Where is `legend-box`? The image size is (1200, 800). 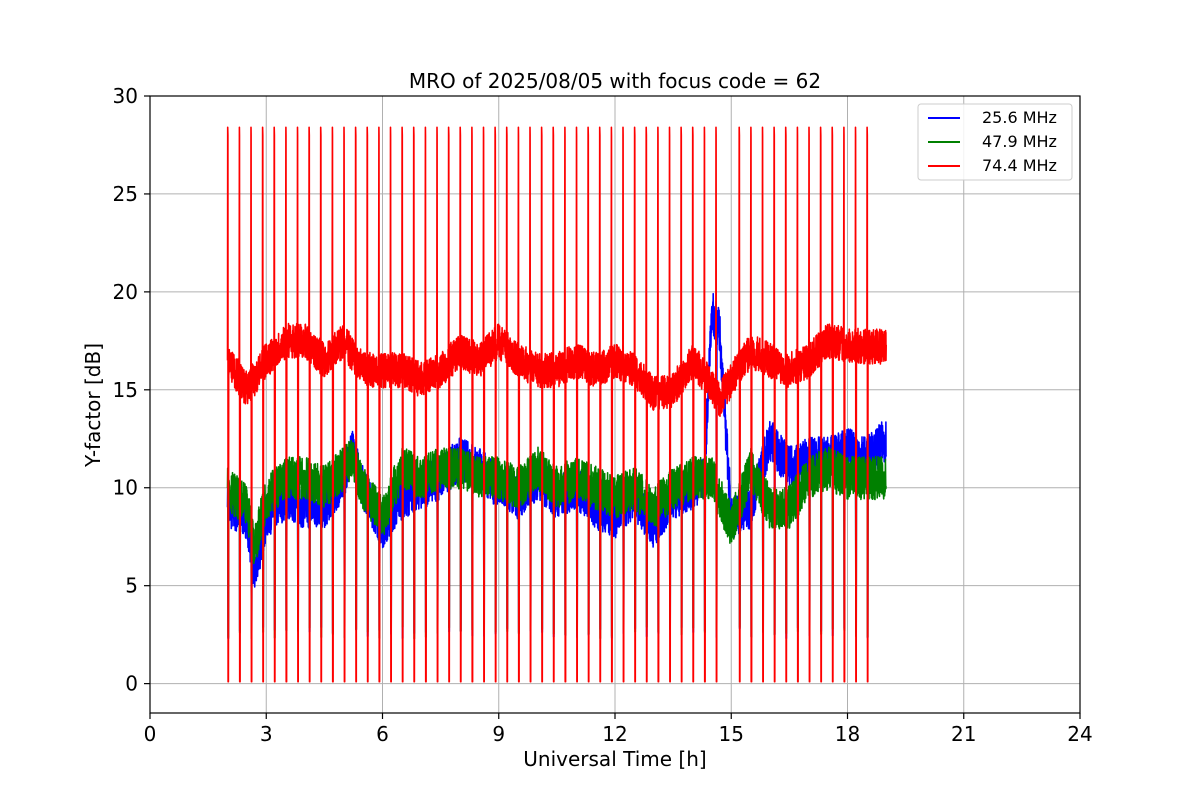
legend-box is located at coordinates (995, 142).